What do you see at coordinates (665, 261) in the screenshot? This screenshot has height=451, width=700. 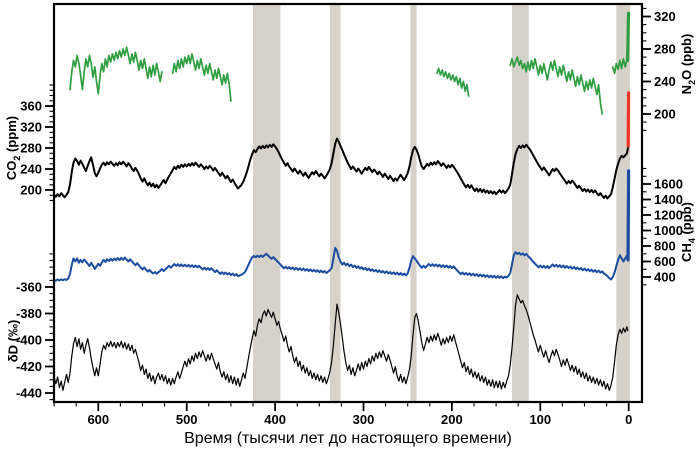 I see `ch4-tick-label: 600` at bounding box center [665, 261].